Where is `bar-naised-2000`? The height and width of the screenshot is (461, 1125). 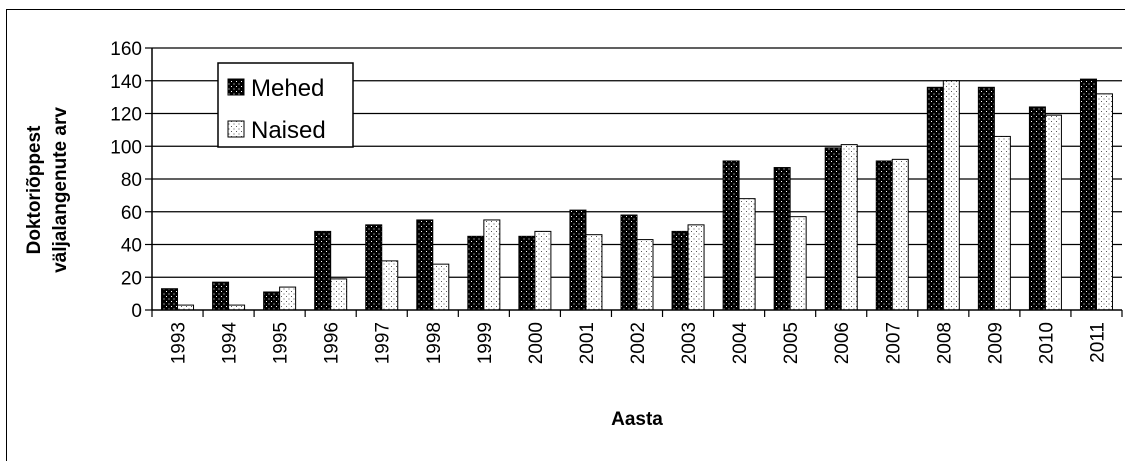
bar-naised-2000 is located at coordinates (543, 270).